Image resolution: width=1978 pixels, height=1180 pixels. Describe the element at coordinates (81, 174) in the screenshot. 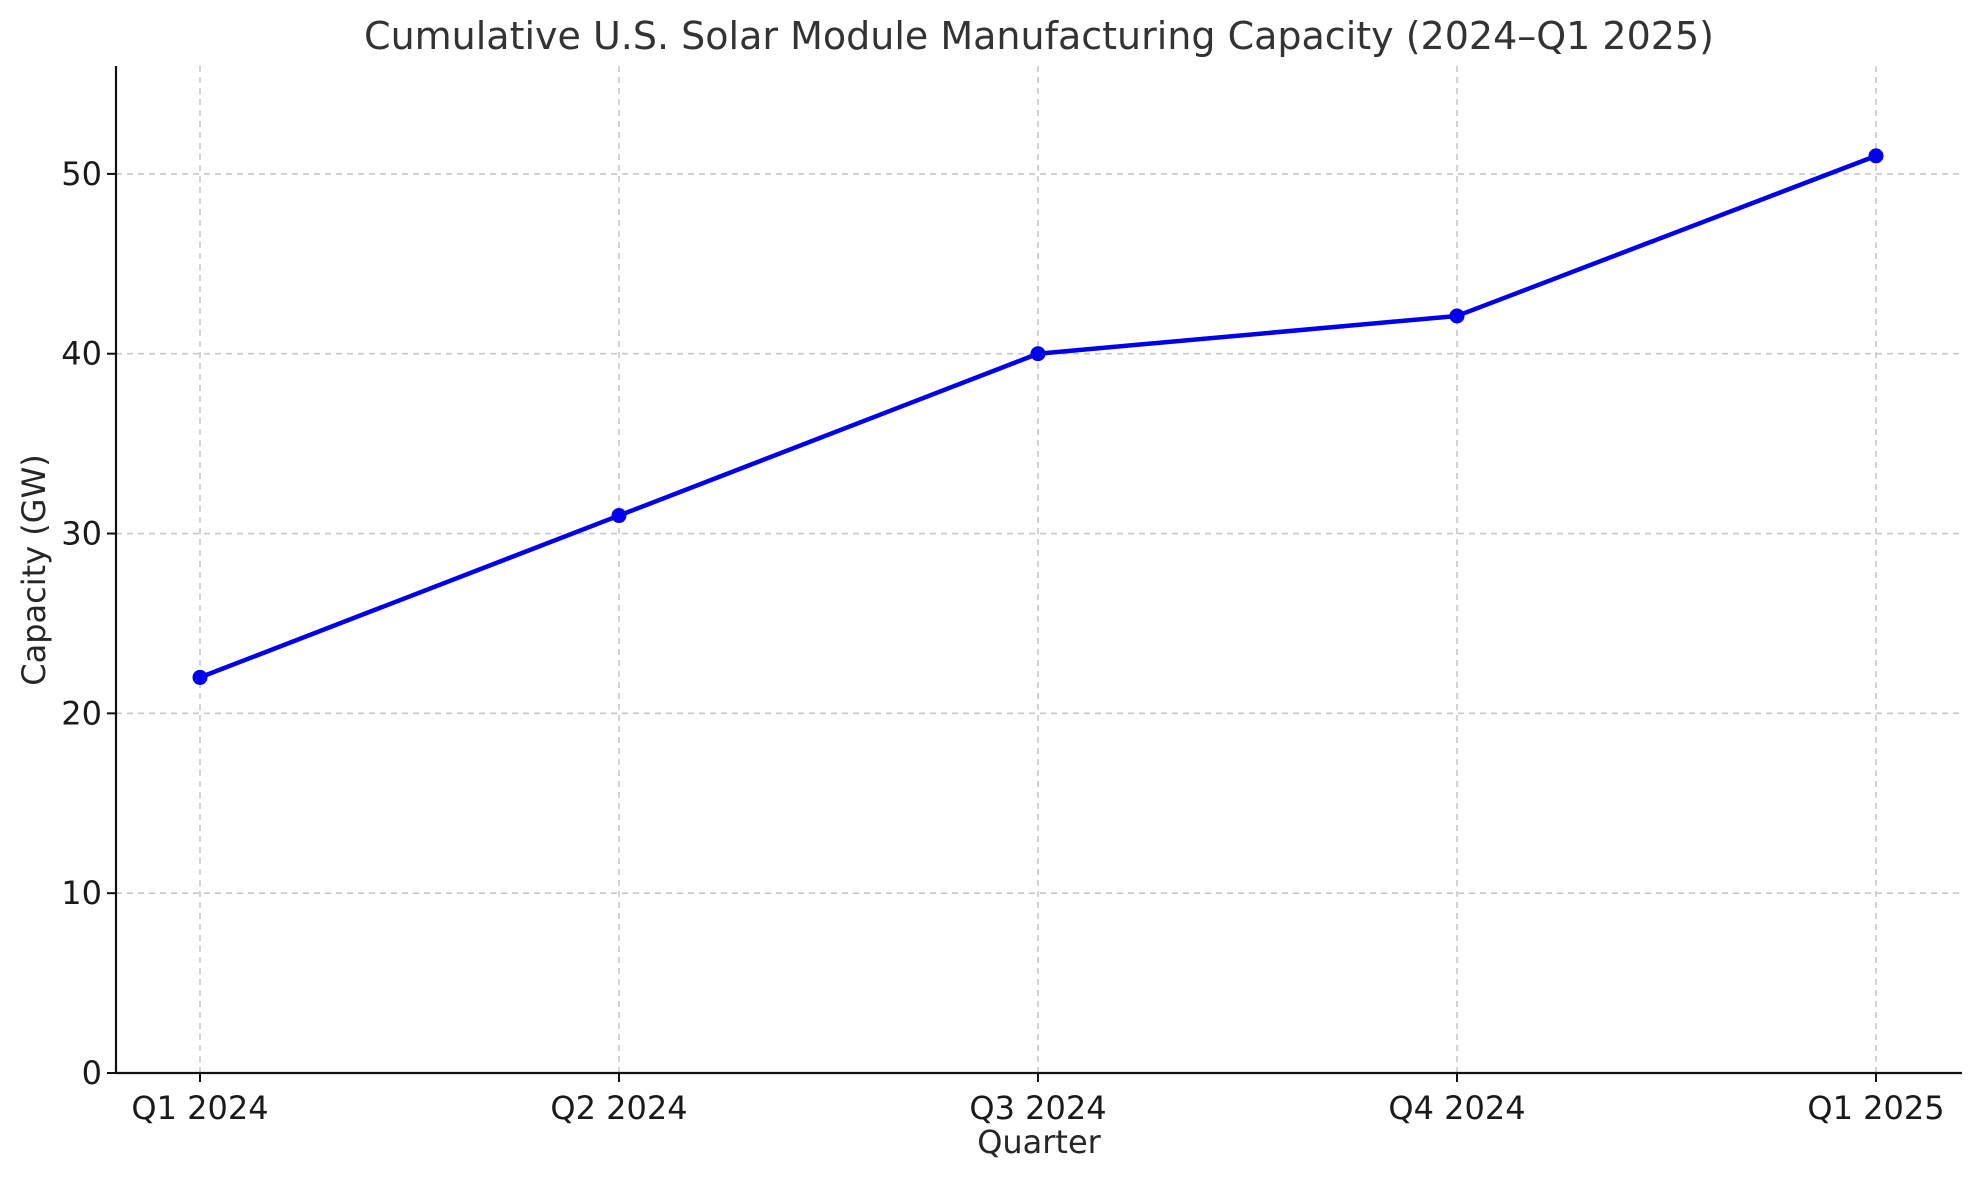

I see `y-tick-label: 50` at that location.